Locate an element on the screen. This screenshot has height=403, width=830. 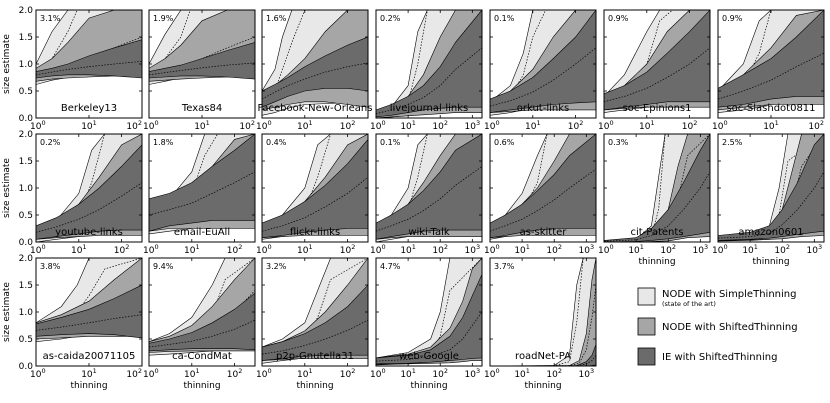
panel-percentage: 4.7% is located at coordinates (390, 266).